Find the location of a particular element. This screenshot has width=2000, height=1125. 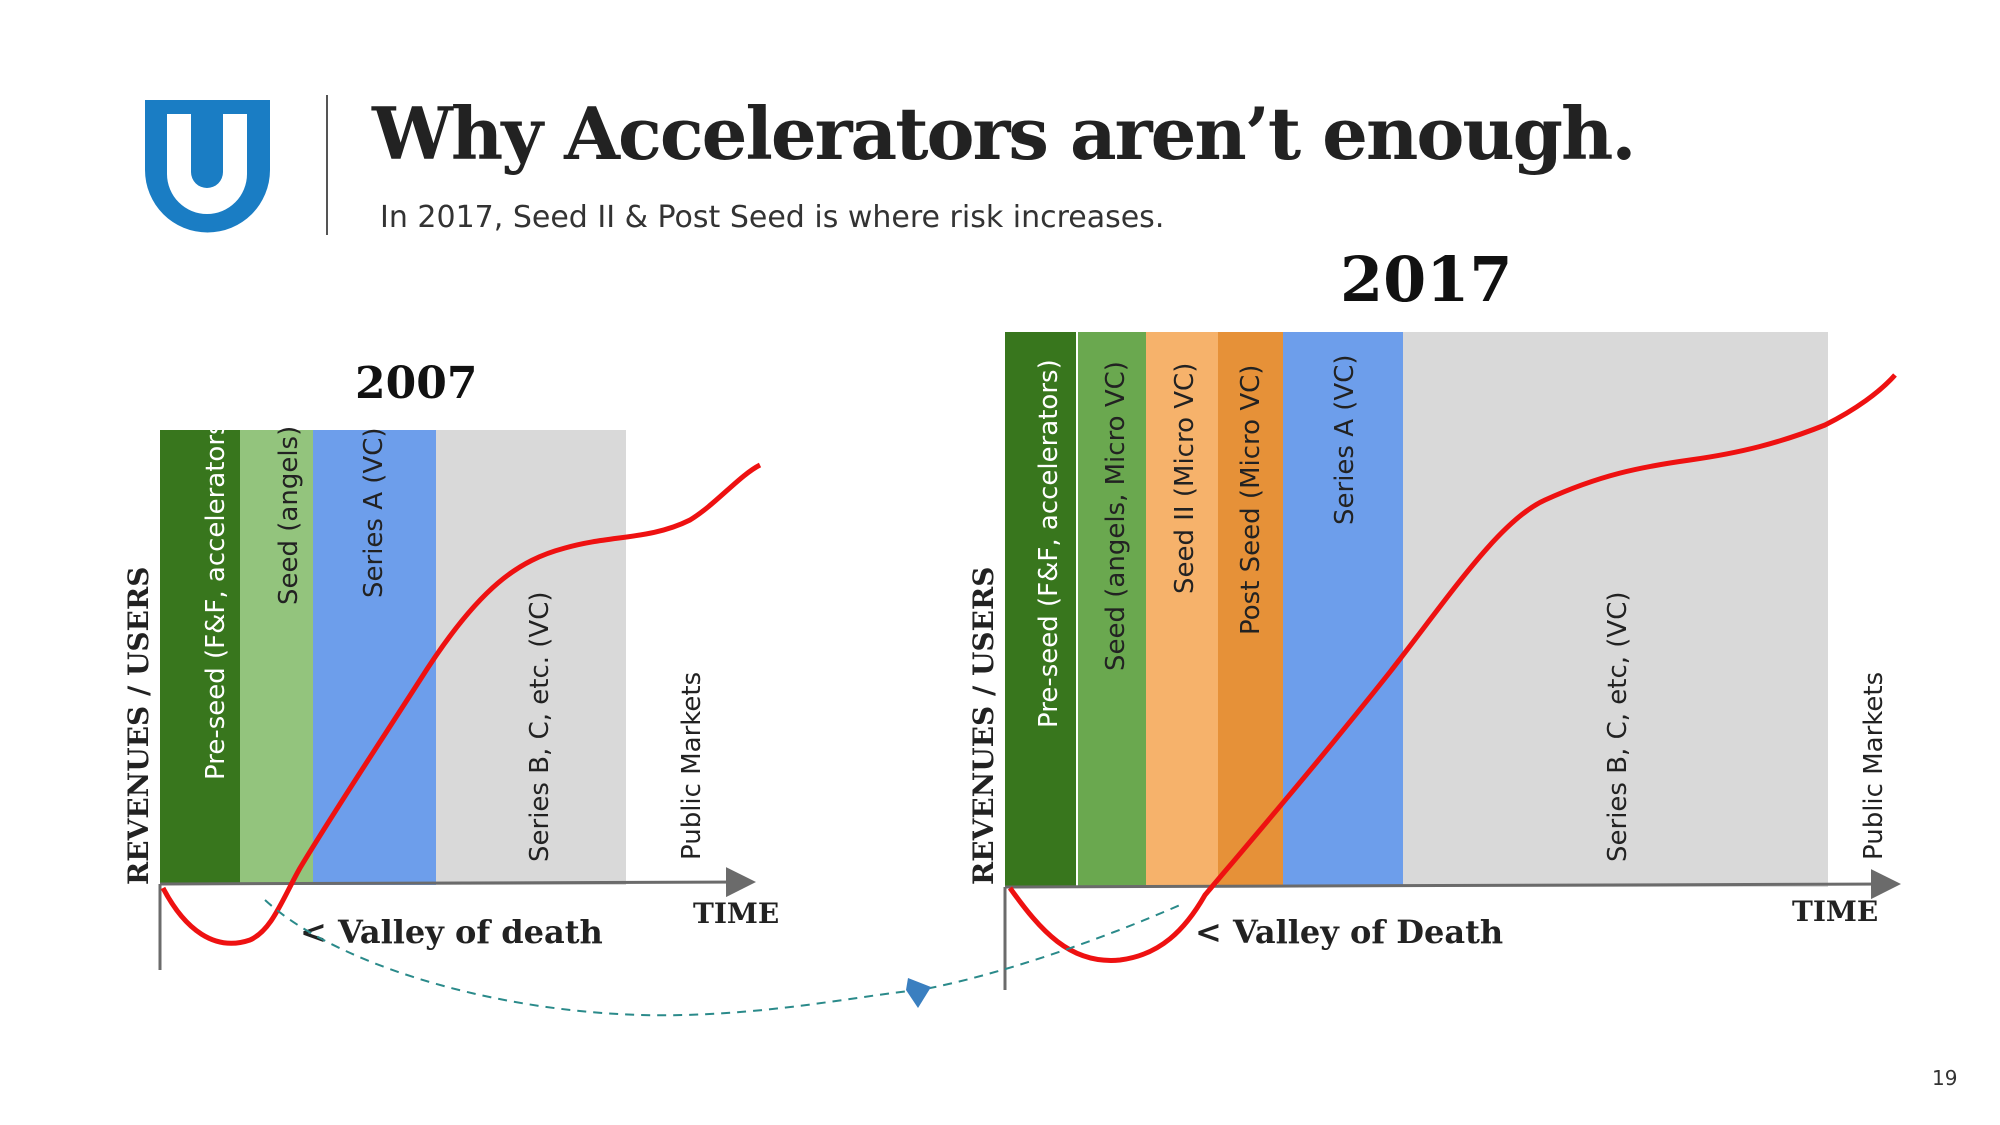

stage-band-seed-ii is located at coordinates (1182, 609).